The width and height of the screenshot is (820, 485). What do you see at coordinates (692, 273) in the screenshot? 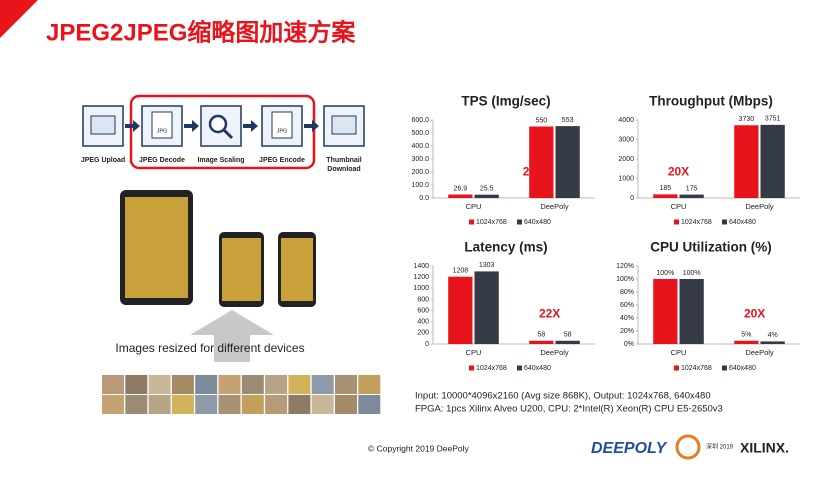
I see `value-label: 100%` at bounding box center [692, 273].